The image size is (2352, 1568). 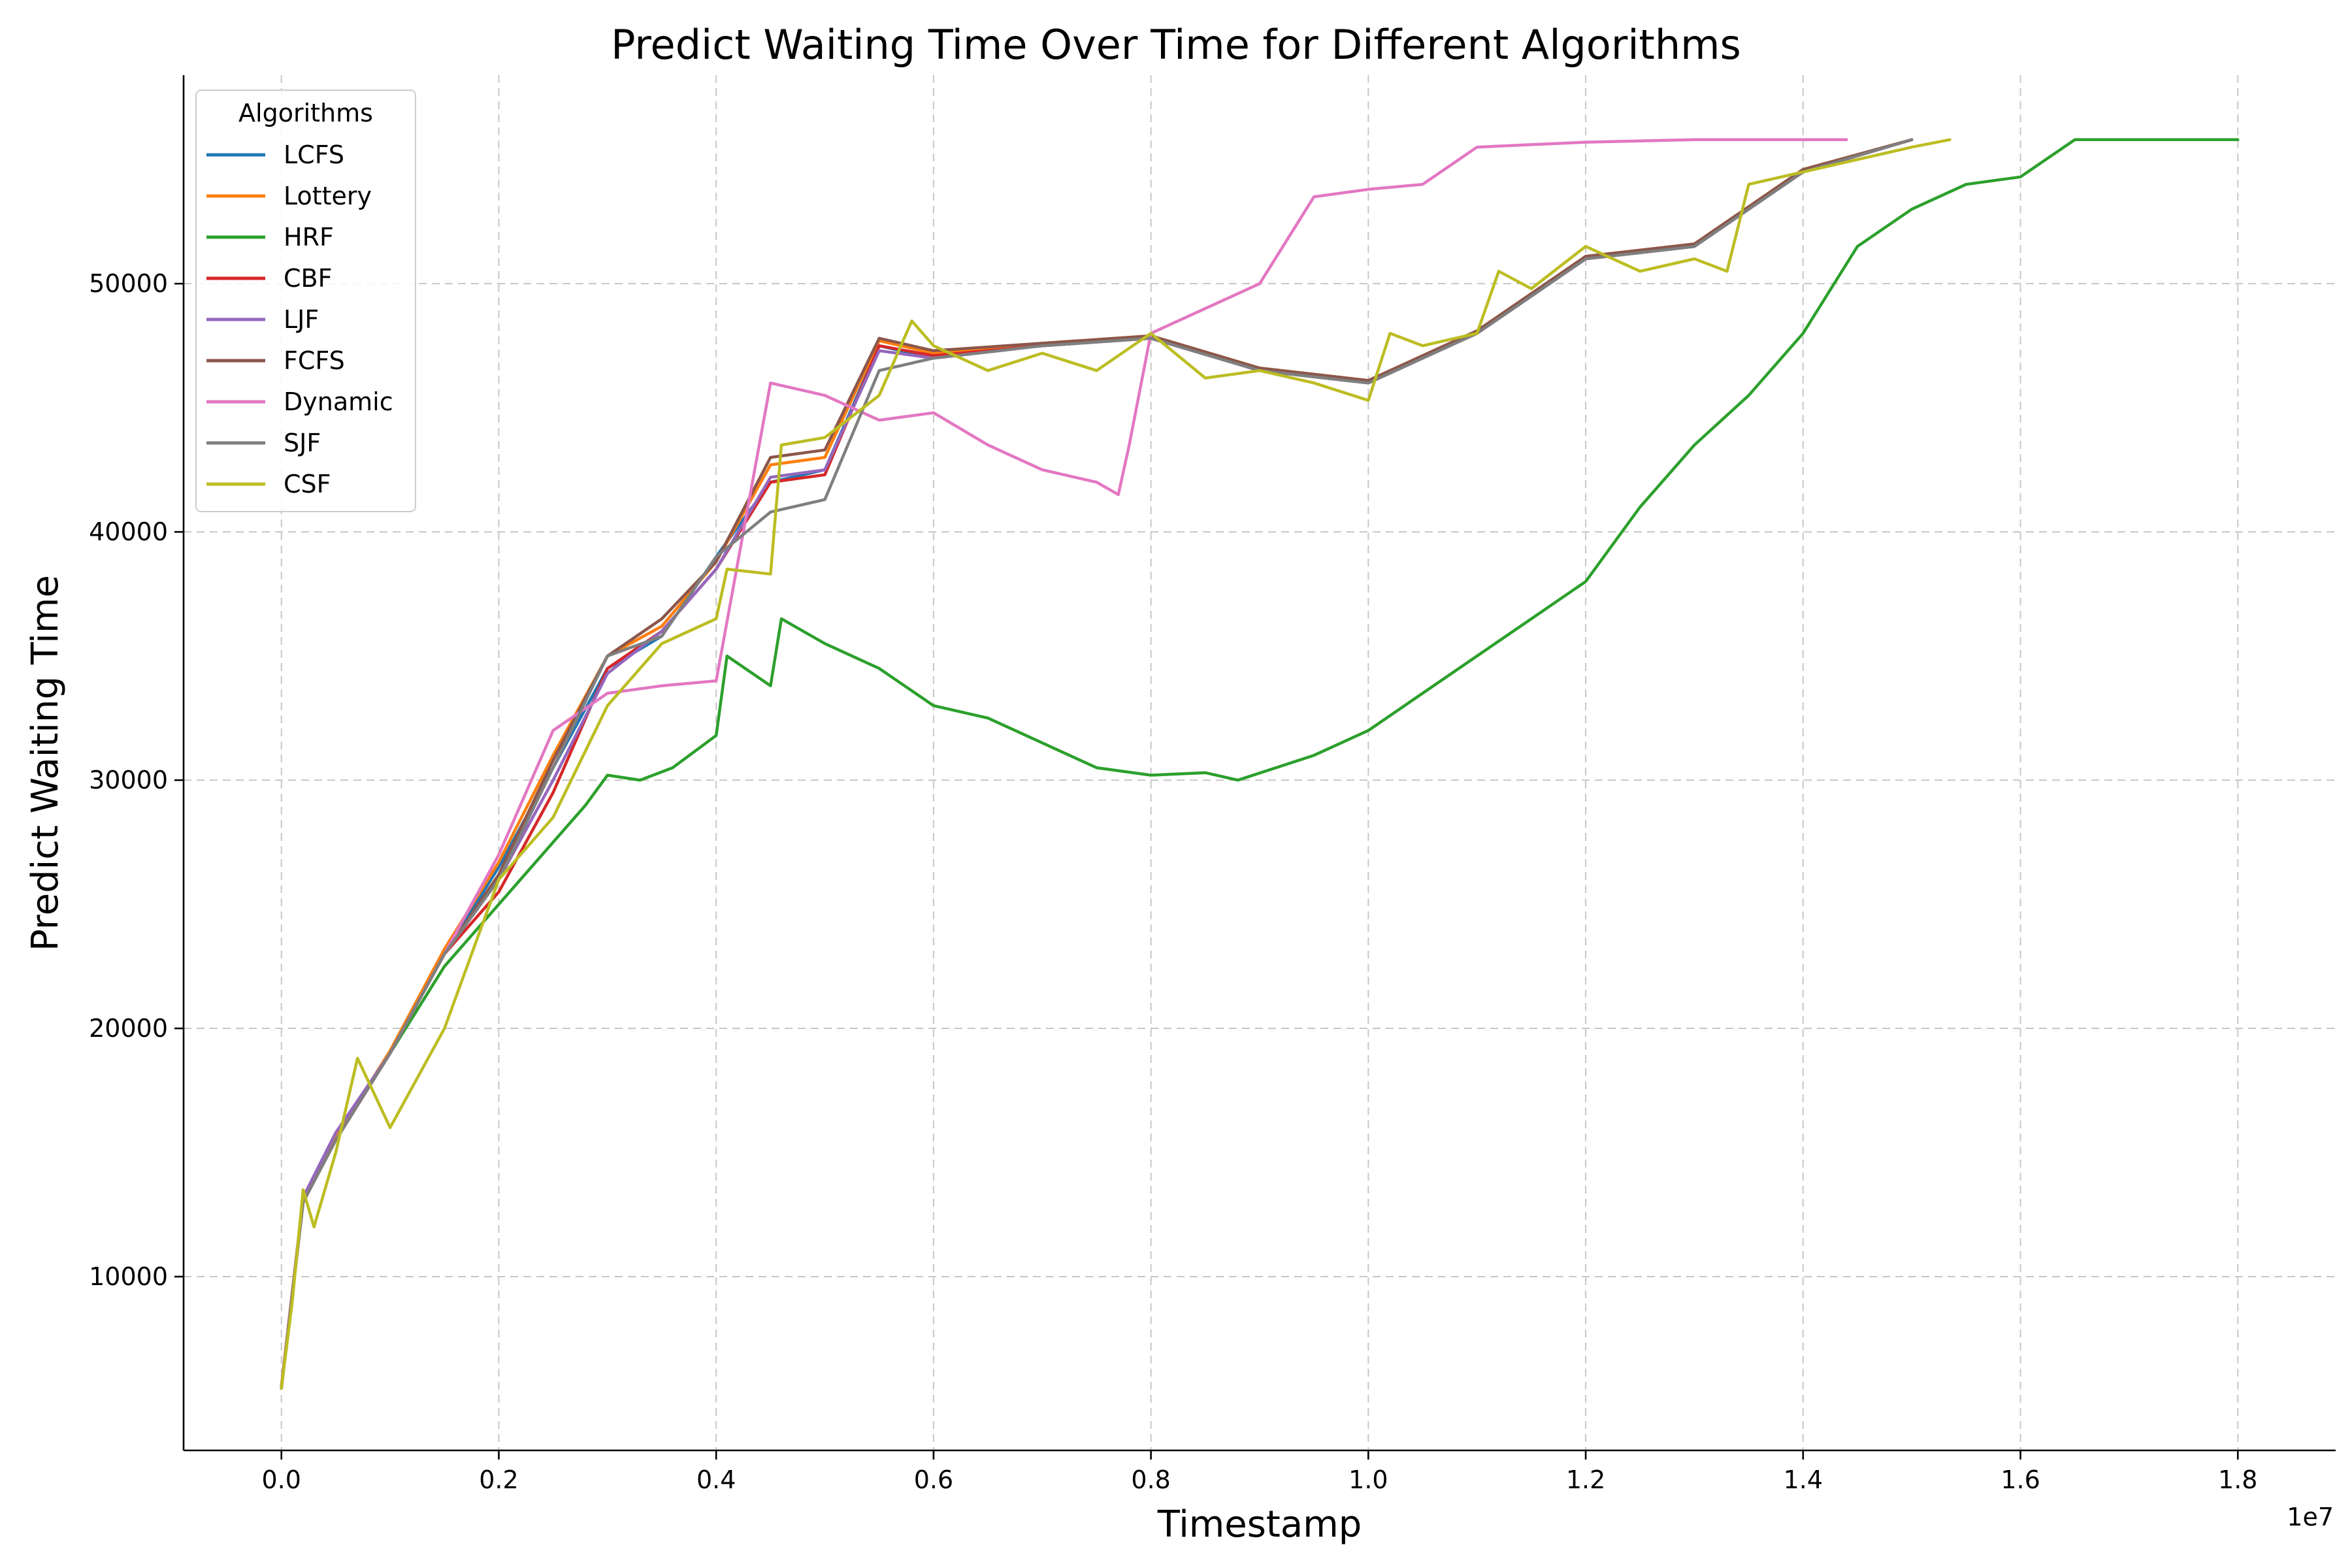 I want to click on x-tick-label: 1.0, so click(x=1368, y=1479).